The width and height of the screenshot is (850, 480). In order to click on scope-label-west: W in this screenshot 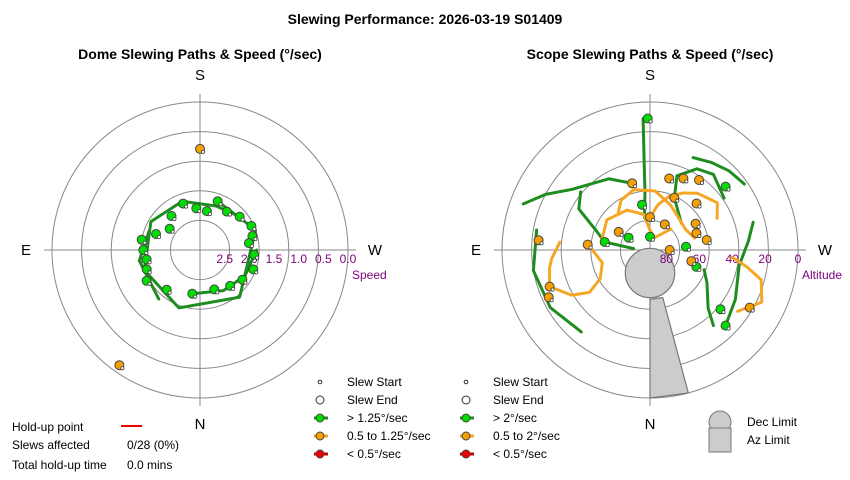, I will do `click(825, 250)`.